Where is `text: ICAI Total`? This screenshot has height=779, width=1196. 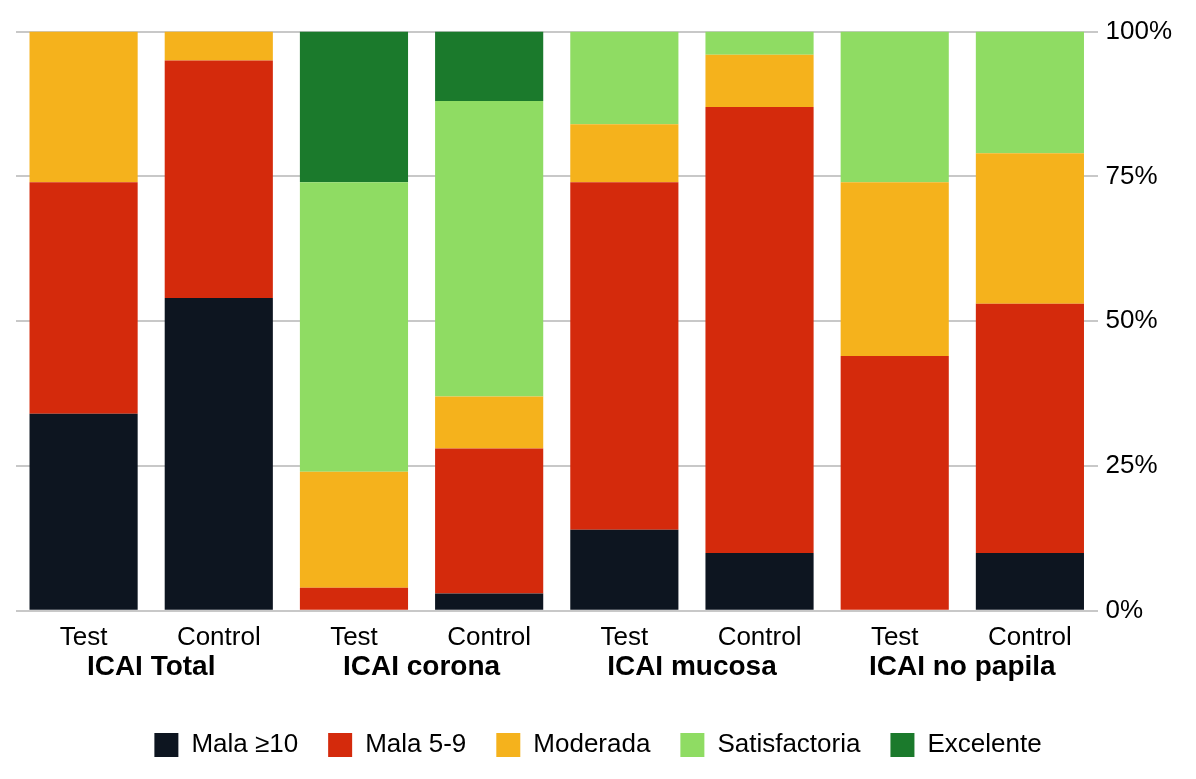
text: ICAI Total is located at coordinates (151, 665).